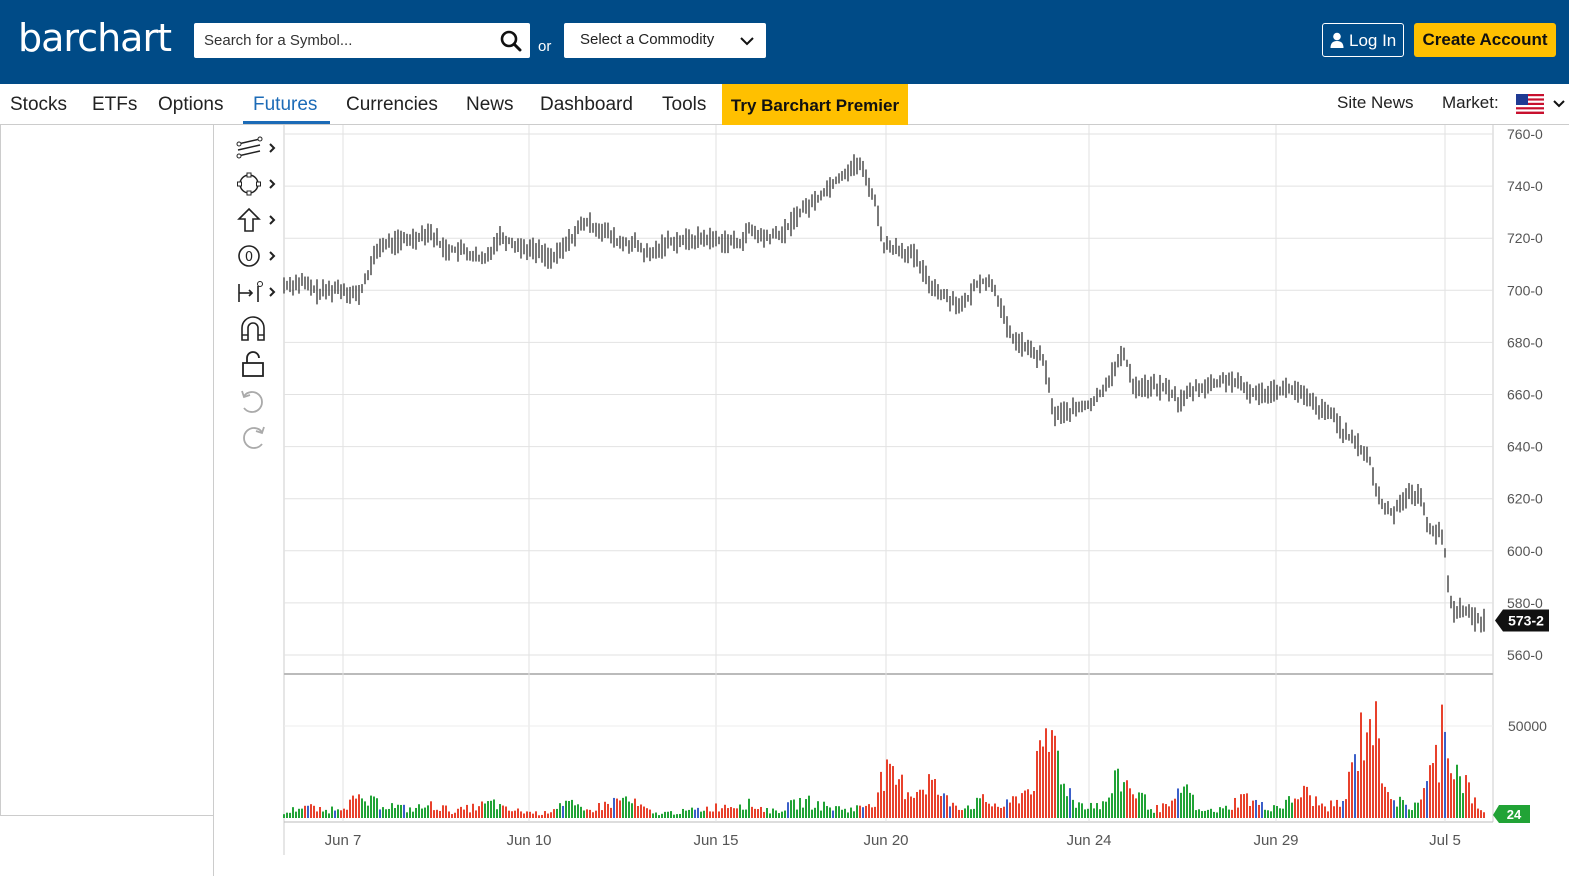 The height and width of the screenshot is (876, 1569). I want to click on magnet-icon, so click(256, 329).